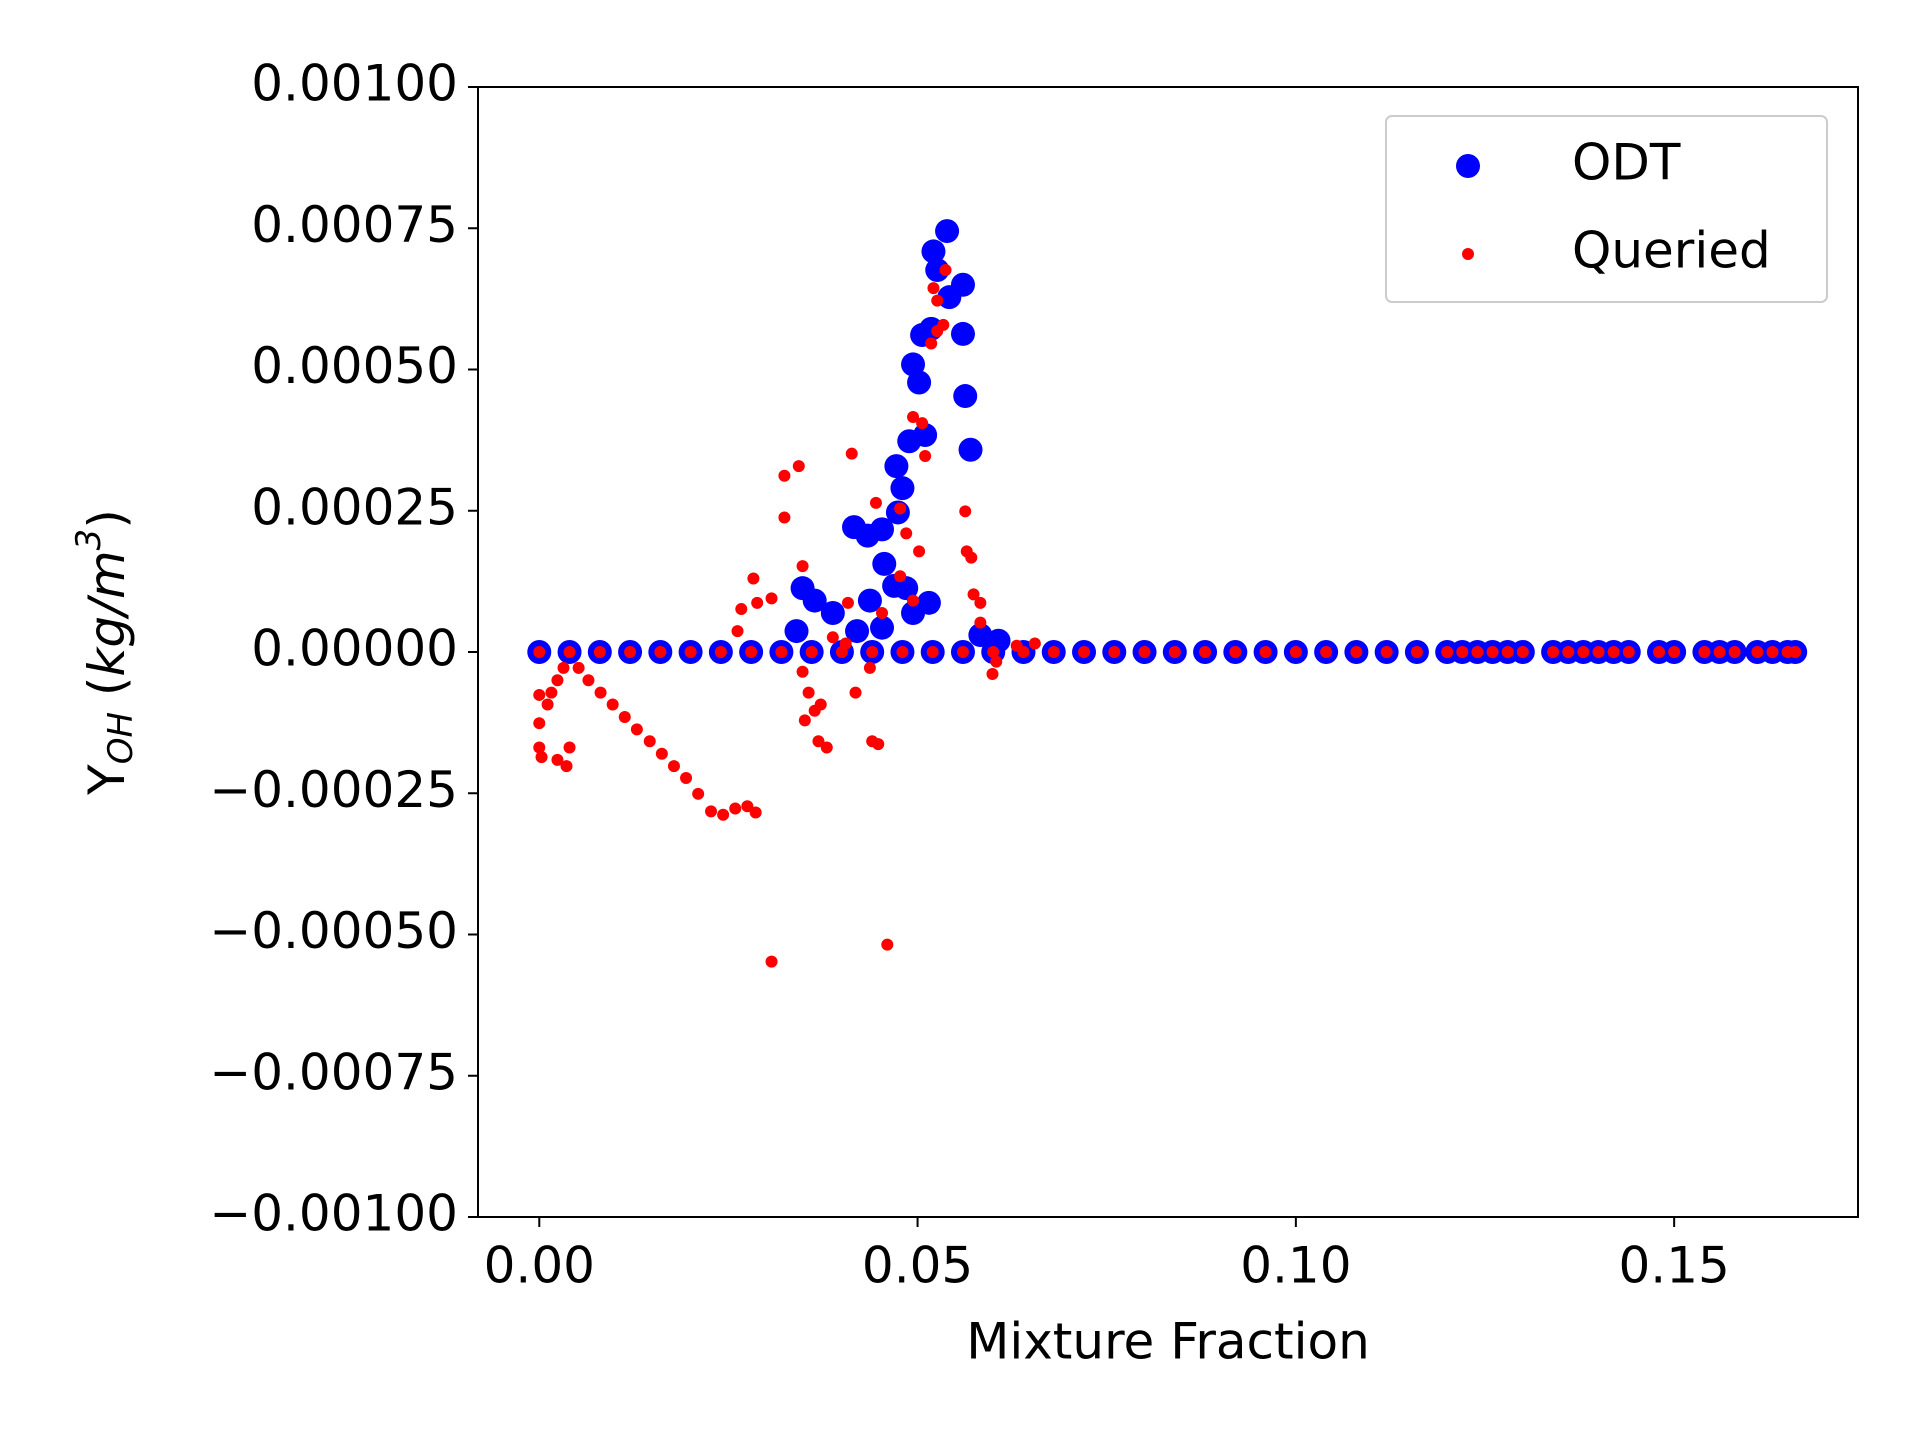  I want to click on y-label-part: OH, so click(121, 738).